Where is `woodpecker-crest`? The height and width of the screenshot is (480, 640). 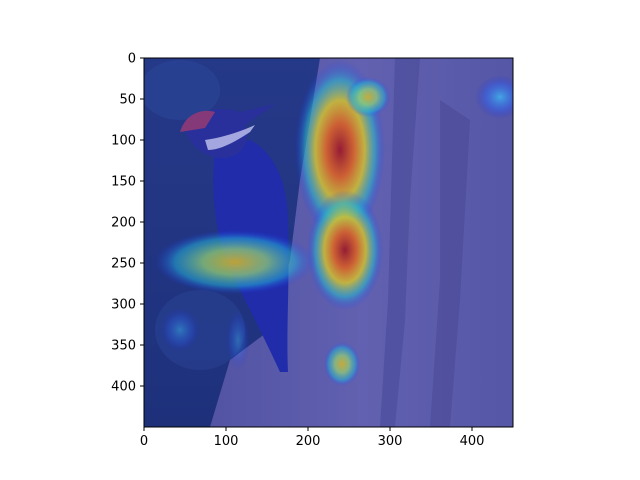
woodpecker-crest is located at coordinates (197, 121).